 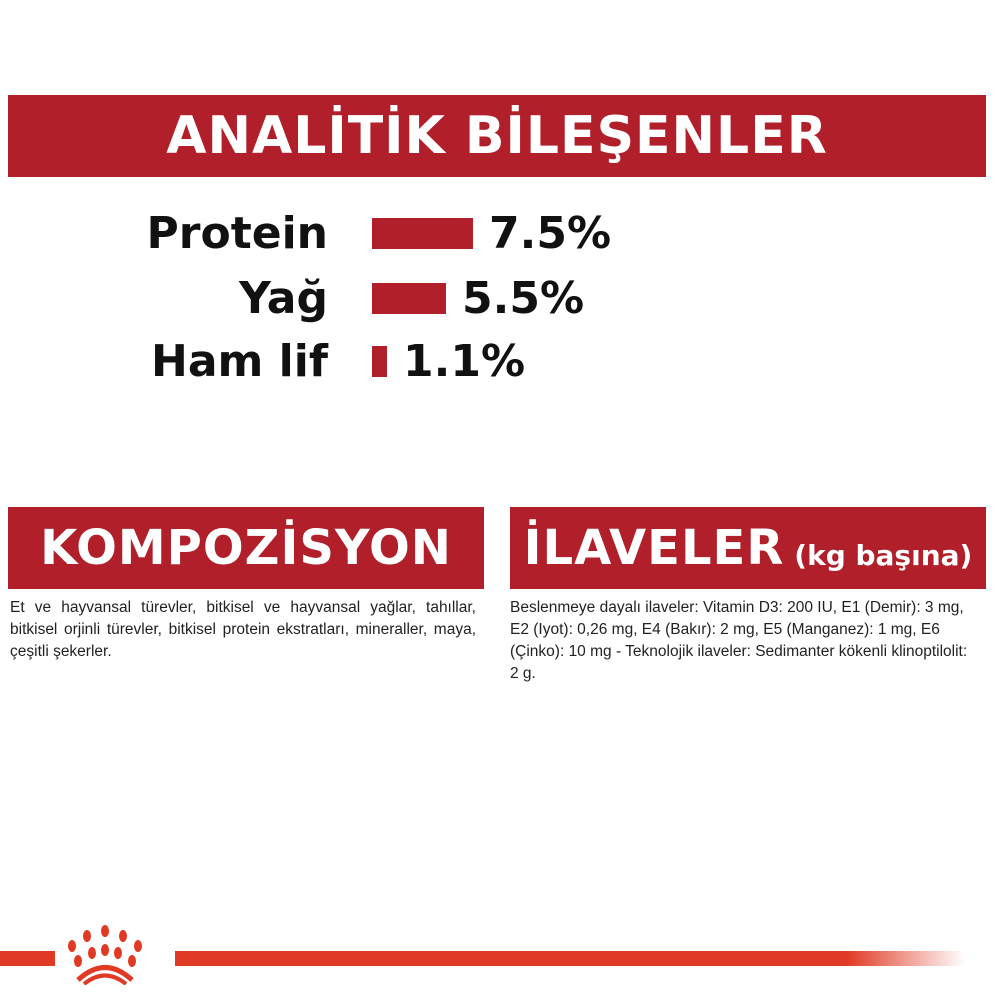 I want to click on analytic-row-fat: Yağ 5.5%, so click(x=500, y=298).